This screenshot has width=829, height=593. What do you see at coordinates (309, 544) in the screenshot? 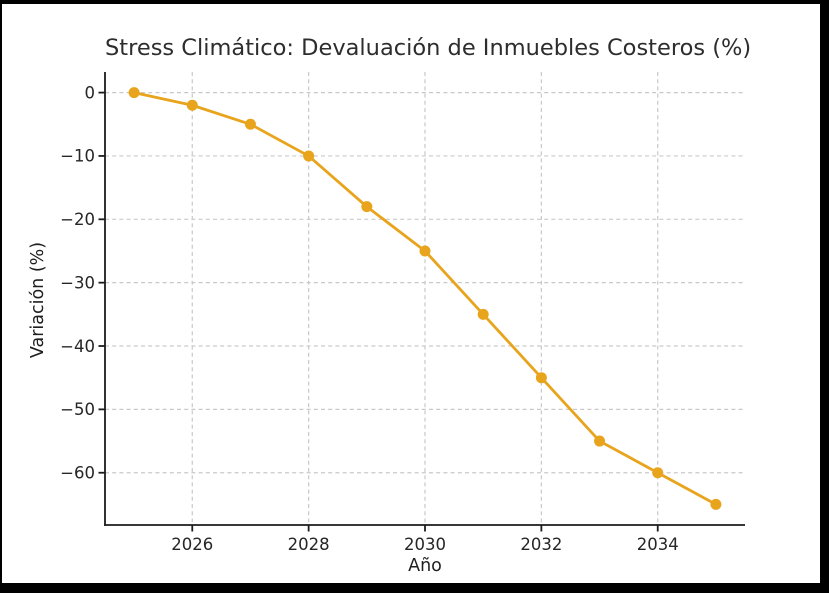
I see `x-tick-label: 2028` at bounding box center [309, 544].